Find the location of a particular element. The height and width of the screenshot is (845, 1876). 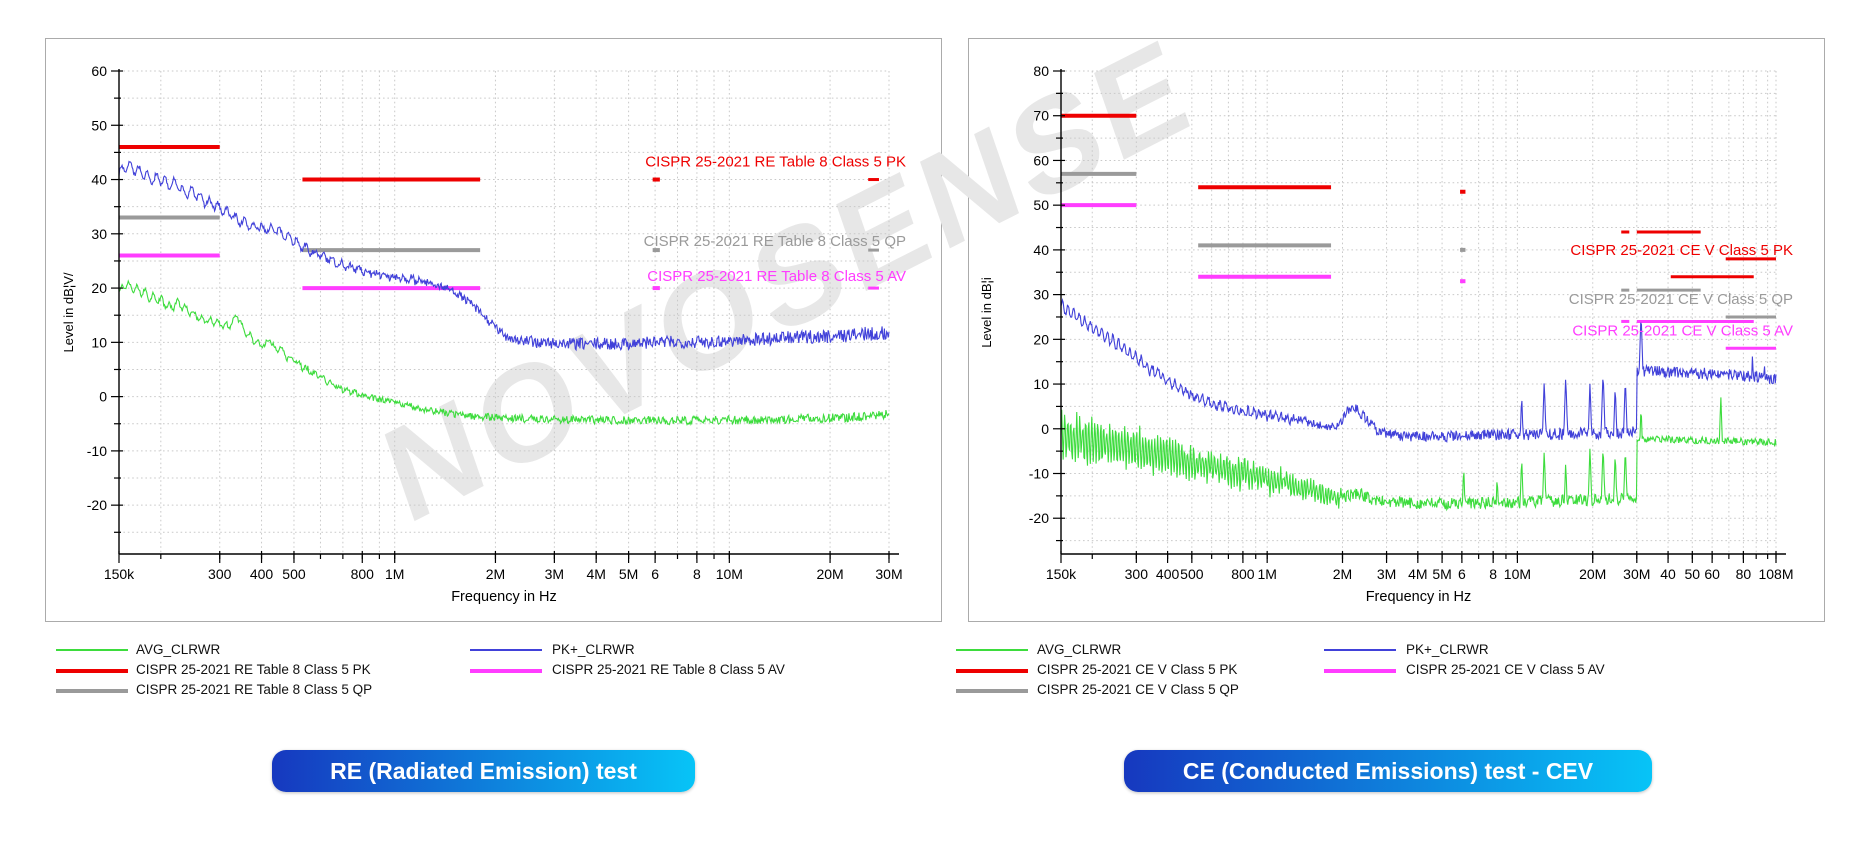

ce-test-button: CE (Conducted Emissions) test - CEV is located at coordinates (1388, 771).